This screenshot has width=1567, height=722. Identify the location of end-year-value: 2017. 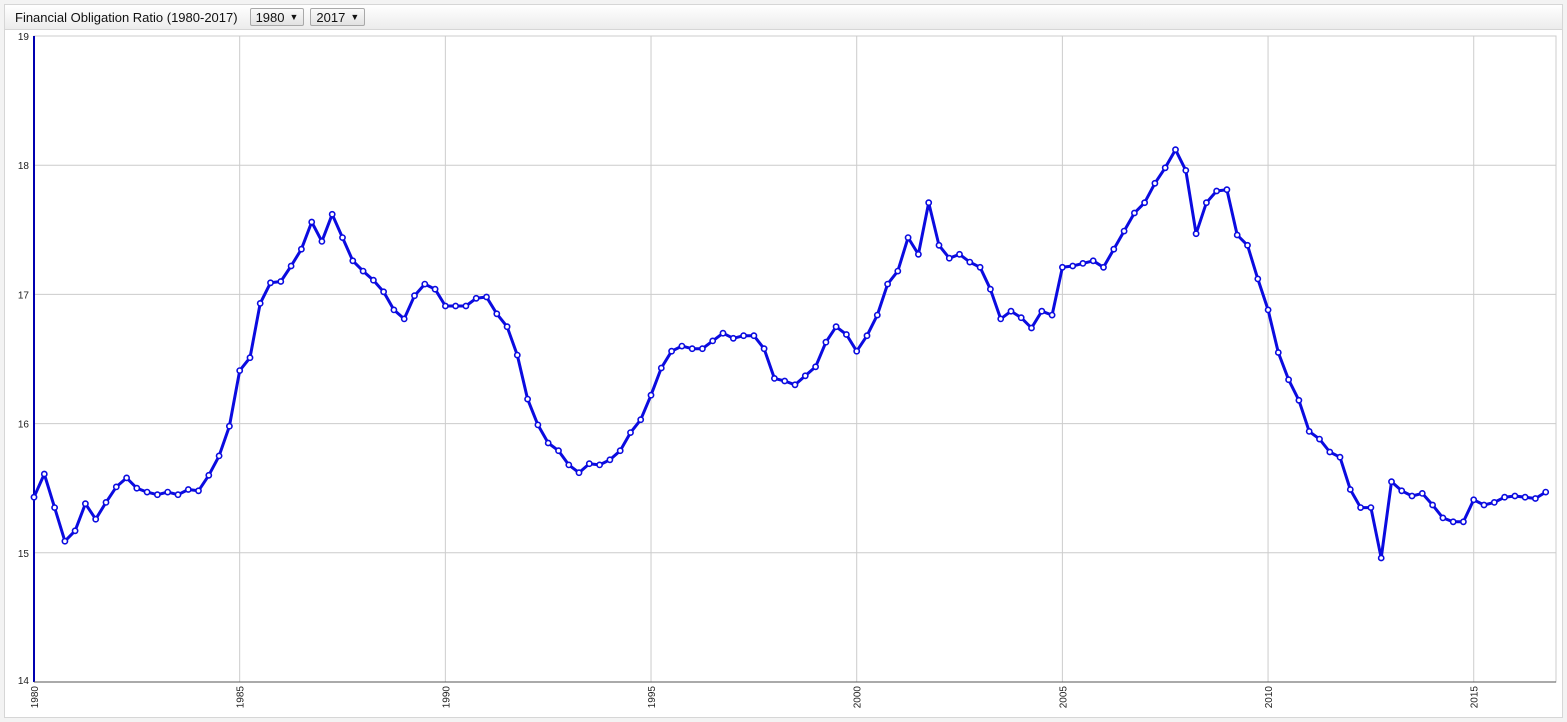
(331, 17).